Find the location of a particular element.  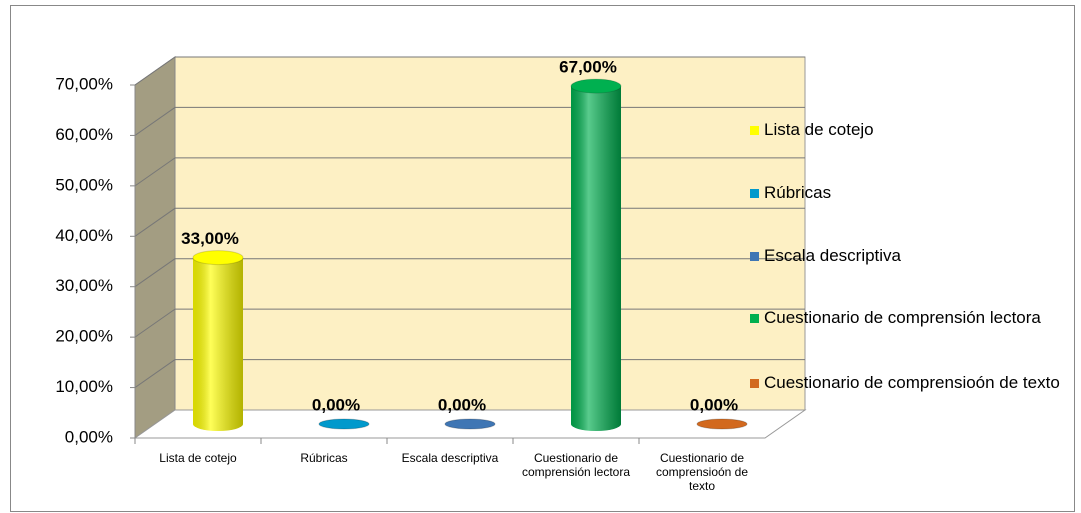

side-wall is located at coordinates (155, 247).